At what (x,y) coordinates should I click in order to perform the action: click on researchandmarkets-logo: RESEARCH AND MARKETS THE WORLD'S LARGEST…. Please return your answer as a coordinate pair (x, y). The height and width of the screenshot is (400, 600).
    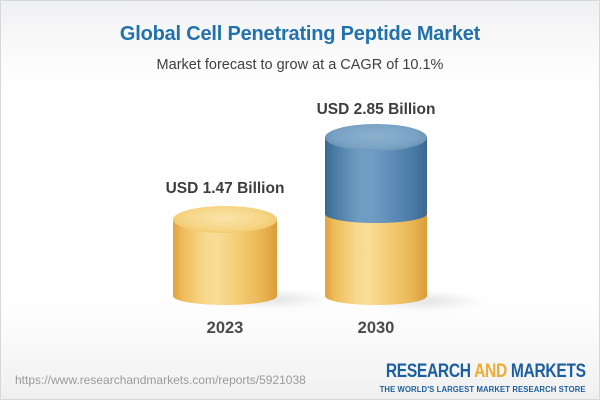
    Looking at the image, I should click on (464, 377).